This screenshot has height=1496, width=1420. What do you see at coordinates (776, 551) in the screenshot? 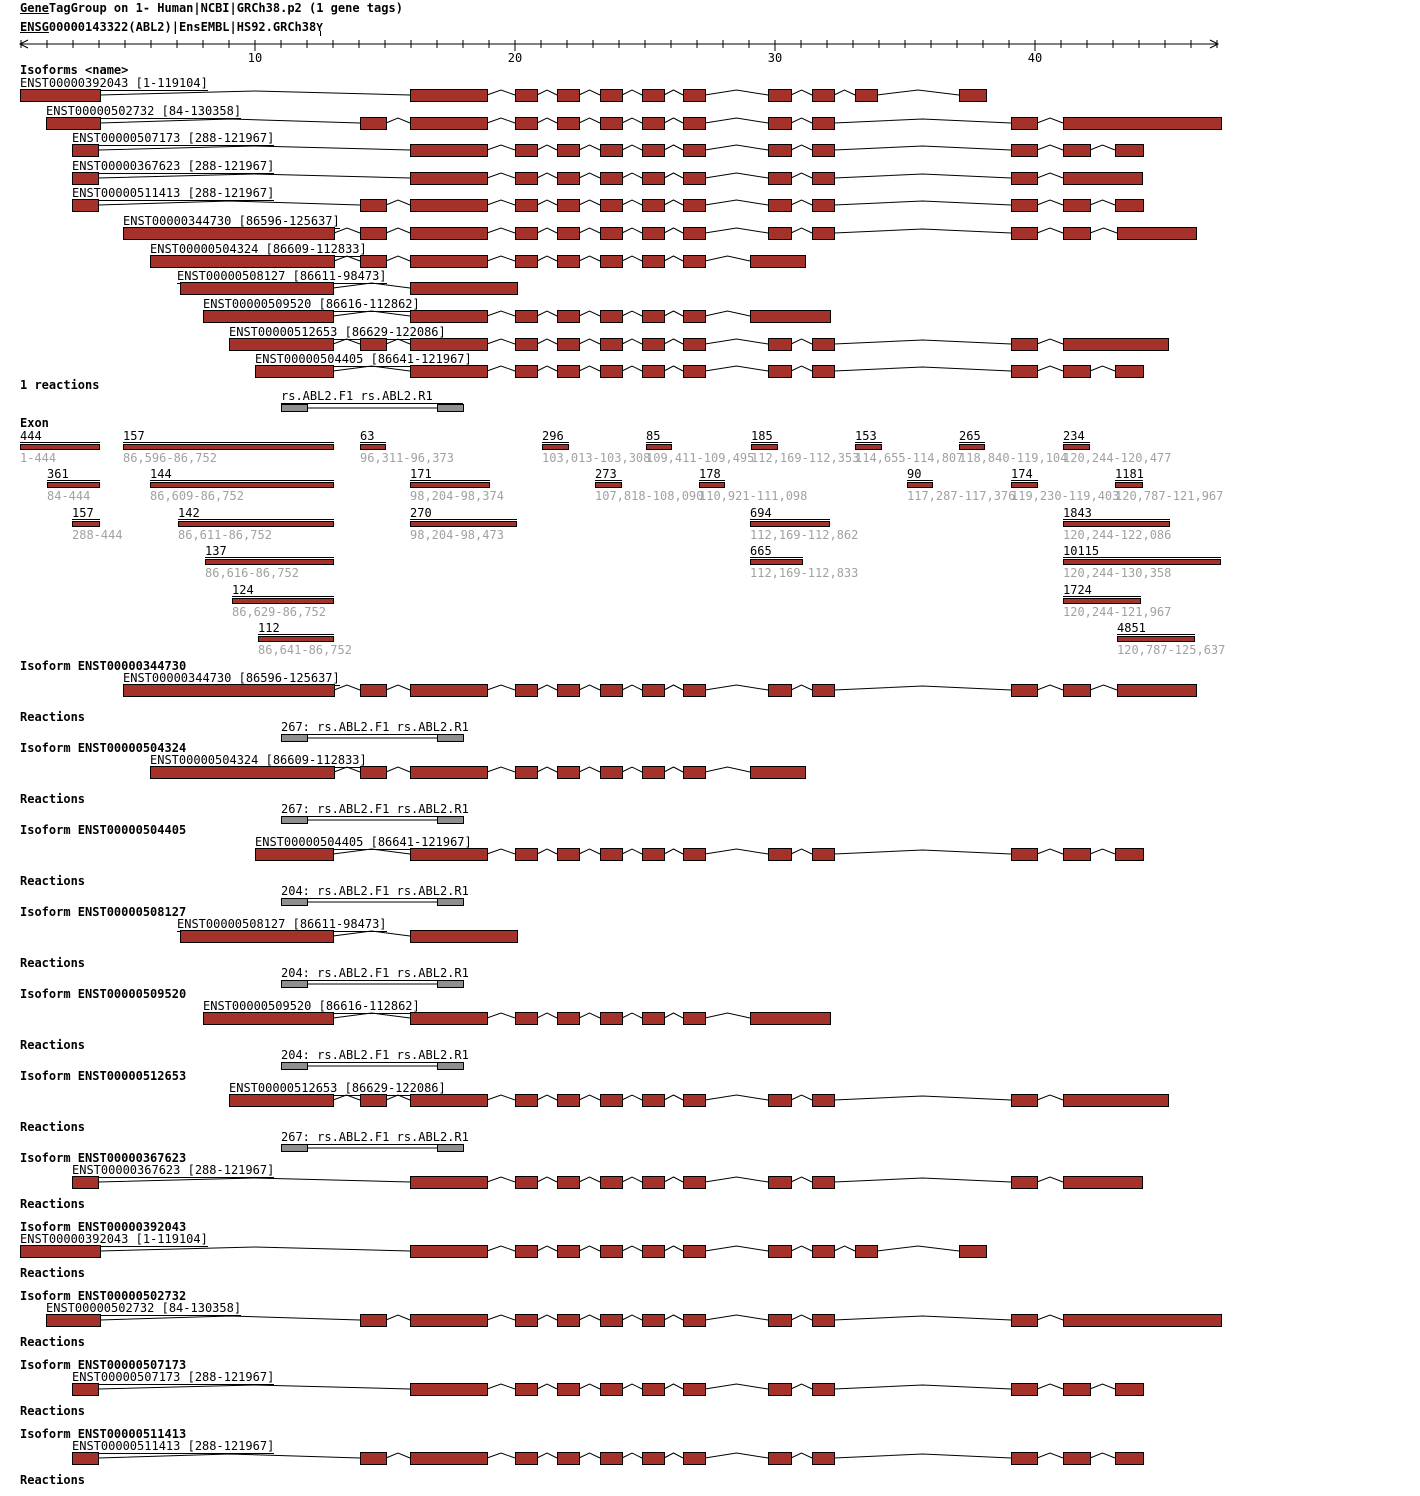
I see `exon-length-label: 665` at bounding box center [776, 551].